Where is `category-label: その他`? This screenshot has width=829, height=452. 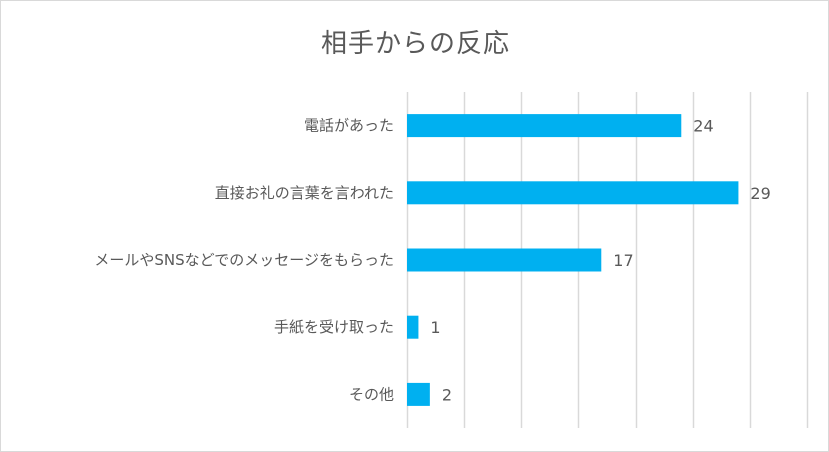
category-label: その他 is located at coordinates (371, 394).